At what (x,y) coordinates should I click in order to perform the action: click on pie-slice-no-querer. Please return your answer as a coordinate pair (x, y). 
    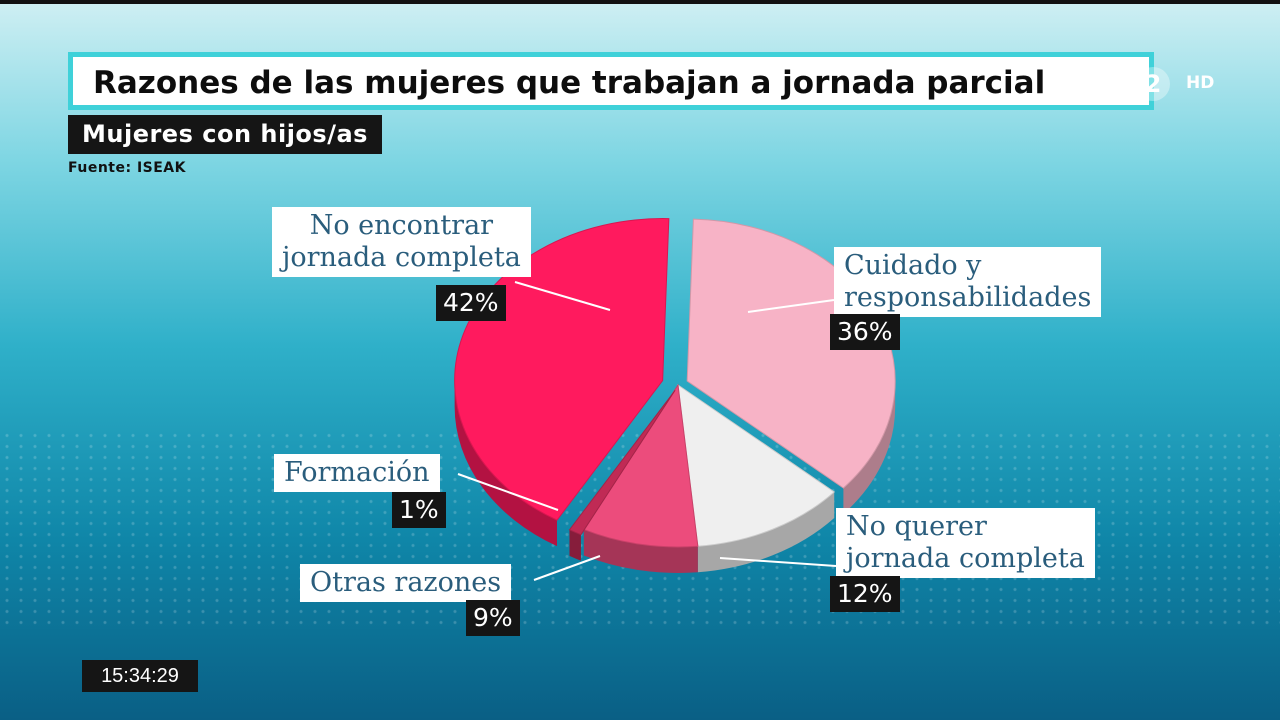
    Looking at the image, I should click on (756, 465).